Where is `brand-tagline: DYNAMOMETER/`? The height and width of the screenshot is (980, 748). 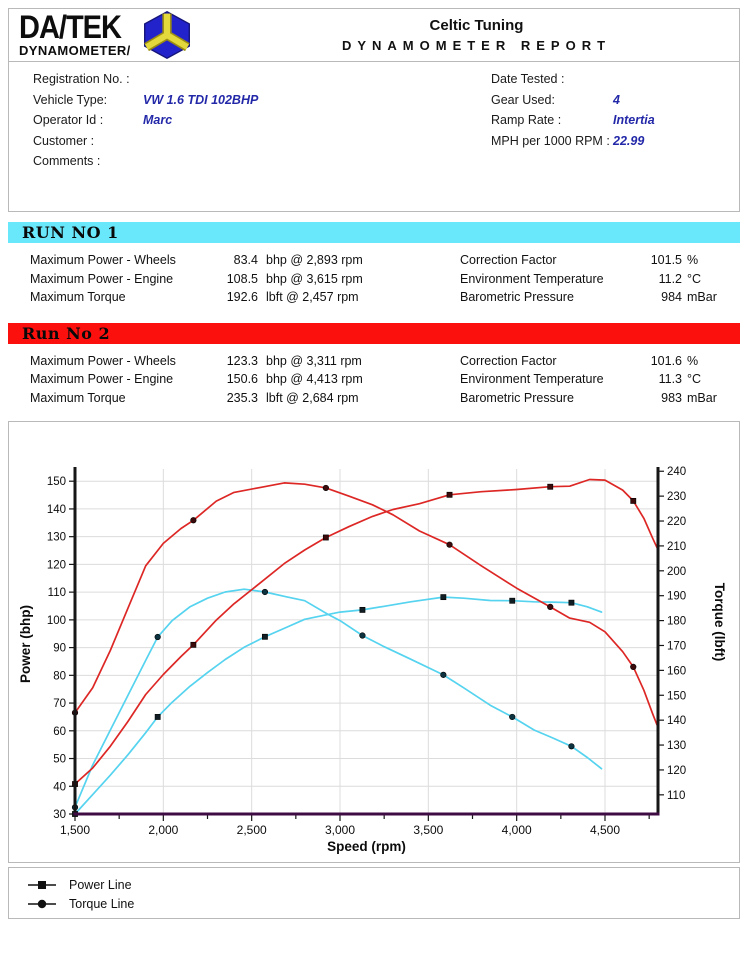
brand-tagline: DYNAMOMETER/ is located at coordinates (75, 50).